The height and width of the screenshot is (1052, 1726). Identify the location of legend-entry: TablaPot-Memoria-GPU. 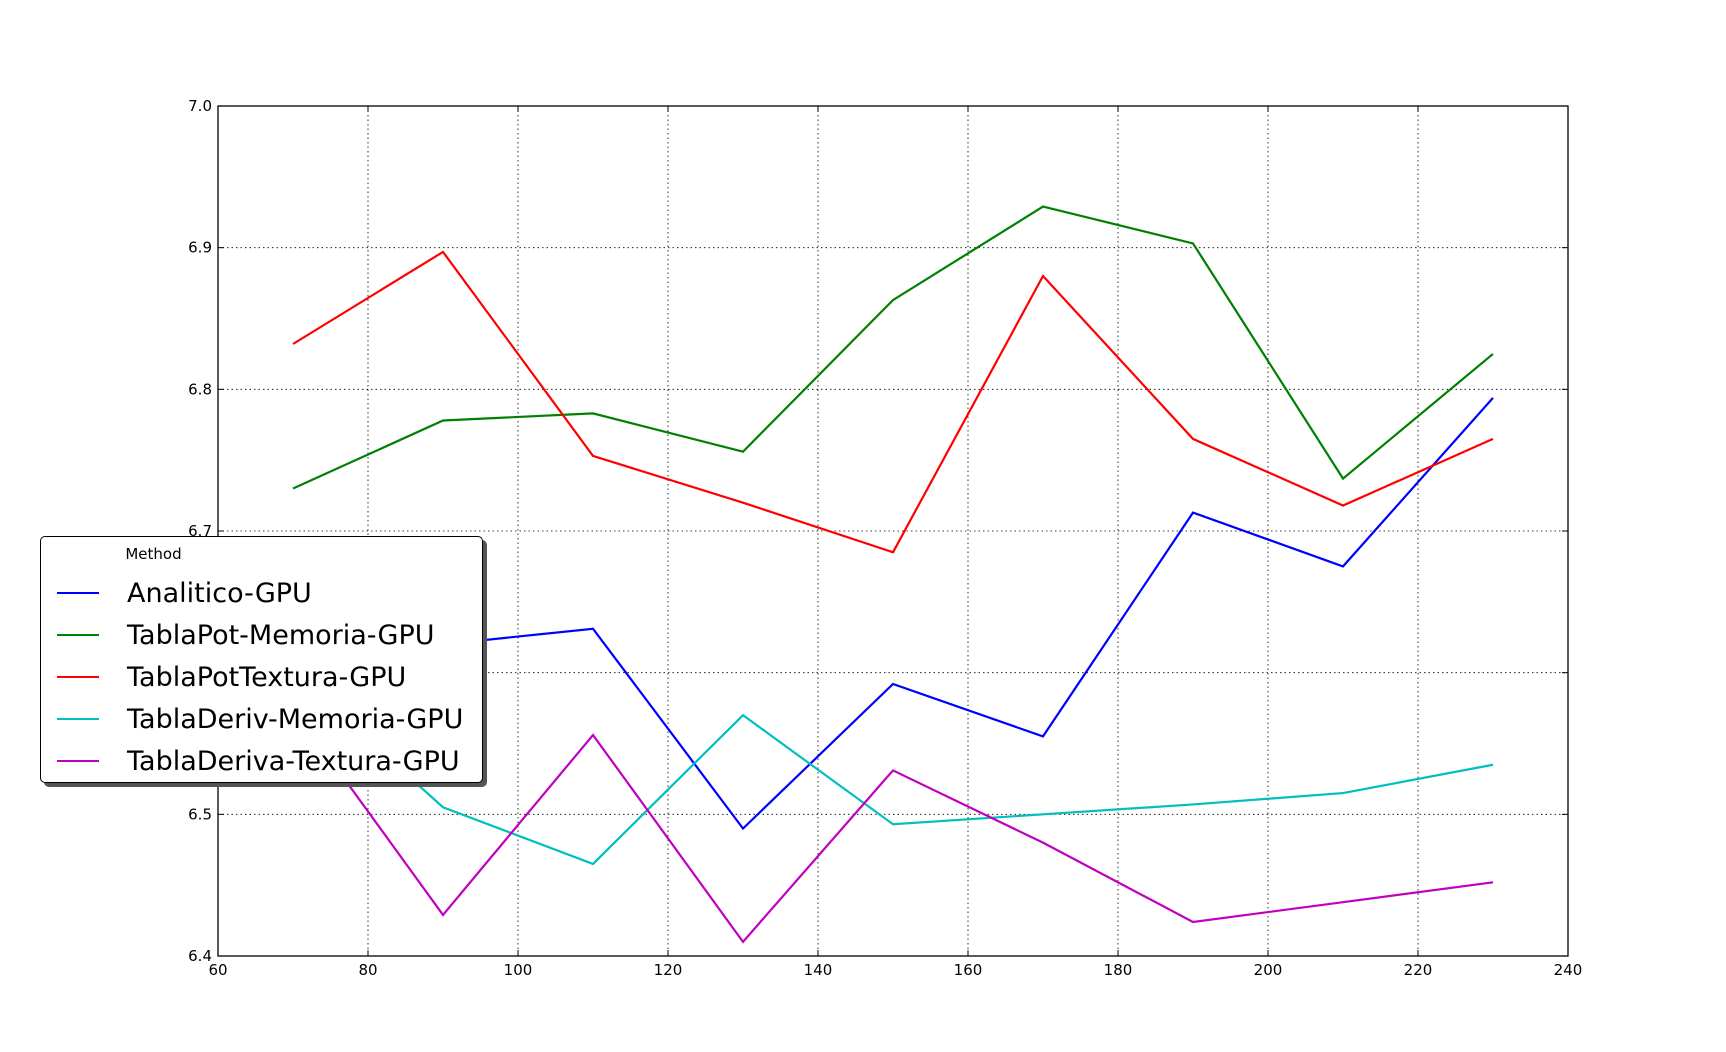
(246, 635).